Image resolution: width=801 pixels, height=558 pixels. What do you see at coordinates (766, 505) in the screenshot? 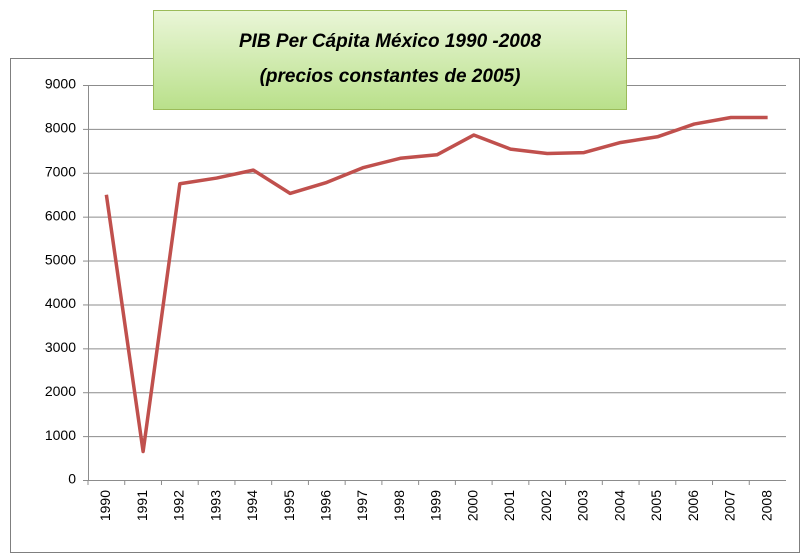
I see `x-tick-label: 2008` at bounding box center [766, 505].